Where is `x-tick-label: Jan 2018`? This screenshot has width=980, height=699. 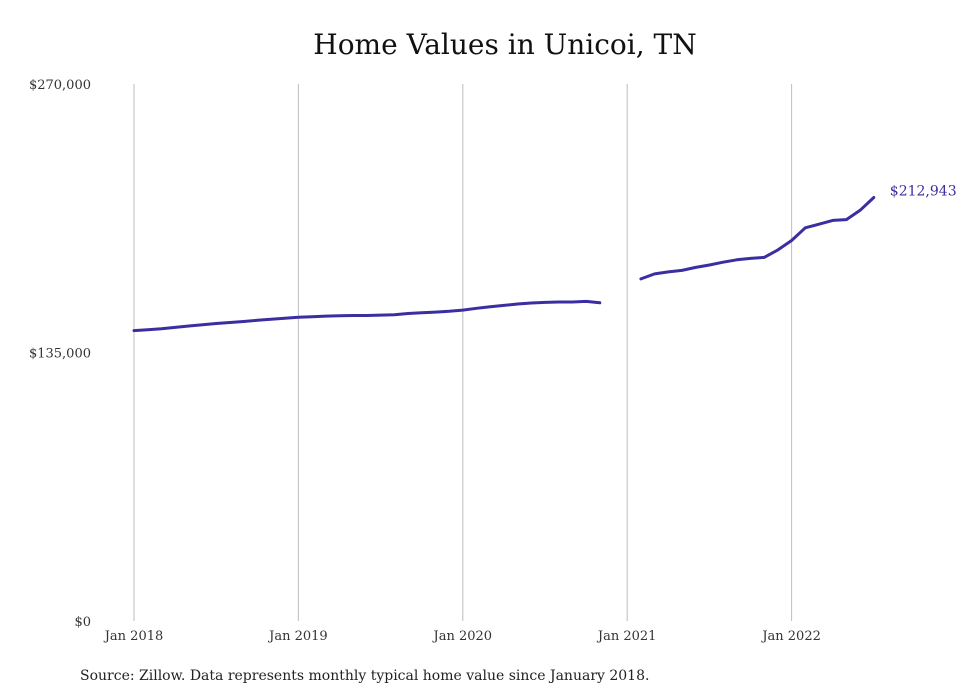 x-tick-label: Jan 2018 is located at coordinates (133, 636).